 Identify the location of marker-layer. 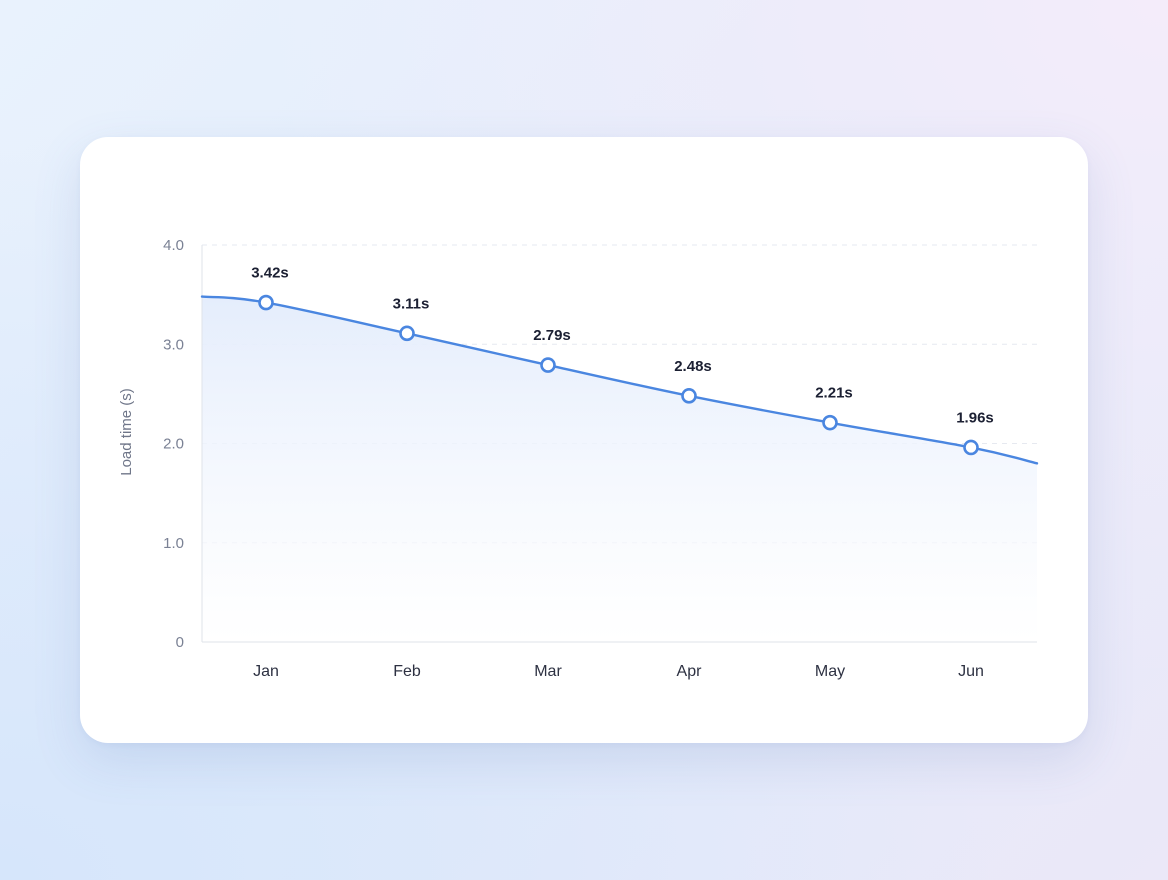
(618, 375).